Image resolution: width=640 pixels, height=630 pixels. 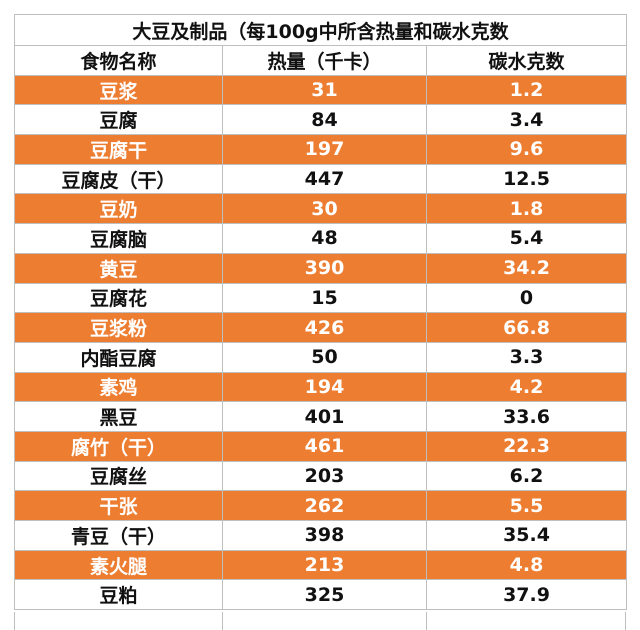 What do you see at coordinates (526, 120) in the screenshot?
I see `carbs-cell: 3.4` at bounding box center [526, 120].